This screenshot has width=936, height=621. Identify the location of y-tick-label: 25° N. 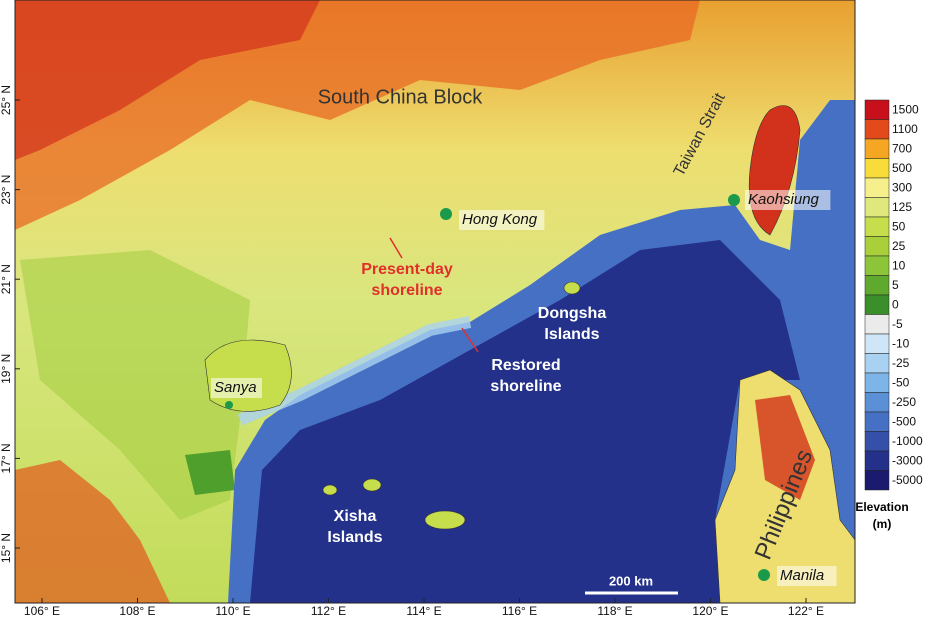
(6, 100).